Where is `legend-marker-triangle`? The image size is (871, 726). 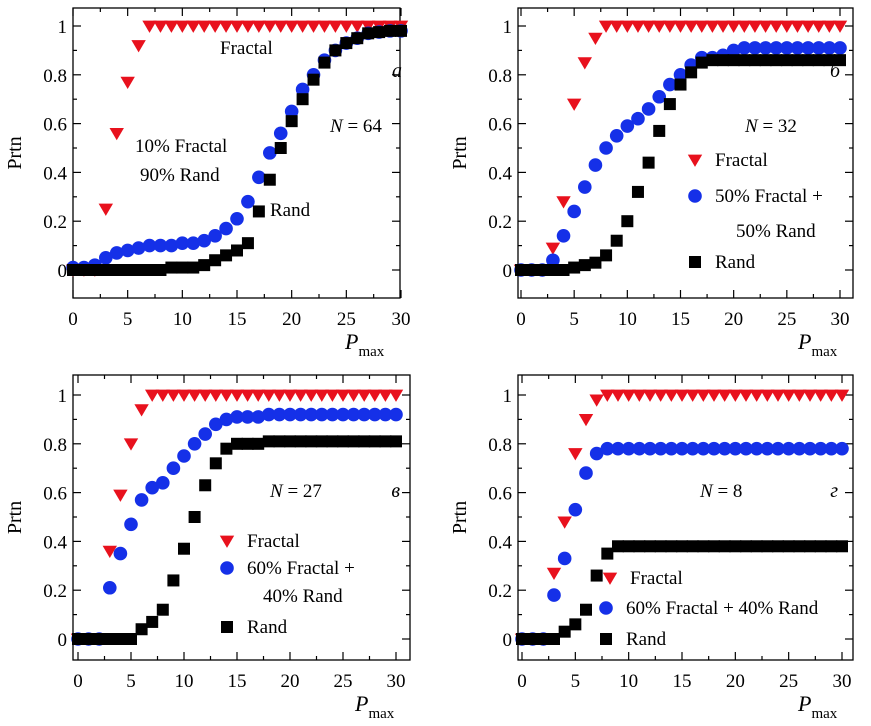 legend-marker-triangle is located at coordinates (695, 160).